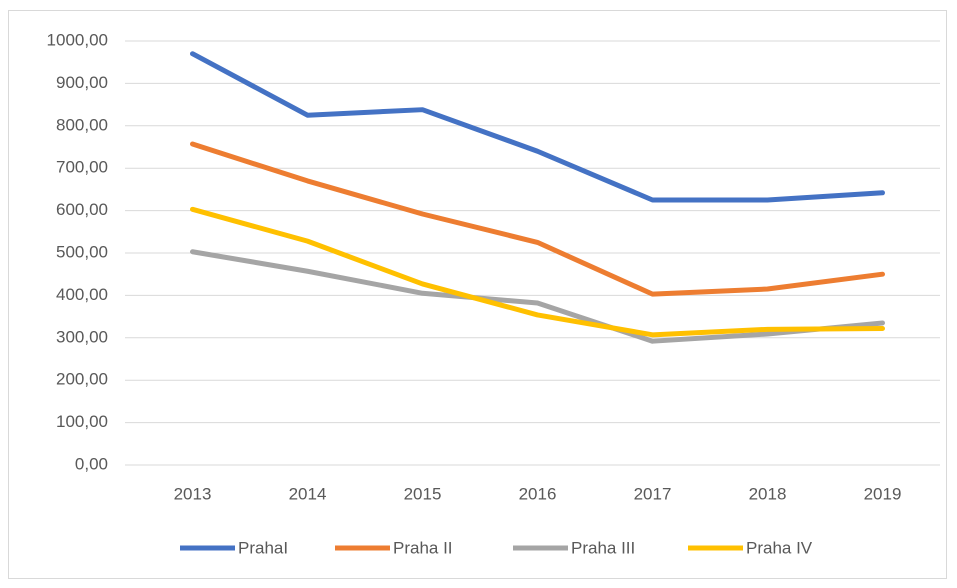 The height and width of the screenshot is (588, 957). Describe the element at coordinates (82, 82) in the screenshot. I see `y-tick-label: 900,00` at that location.